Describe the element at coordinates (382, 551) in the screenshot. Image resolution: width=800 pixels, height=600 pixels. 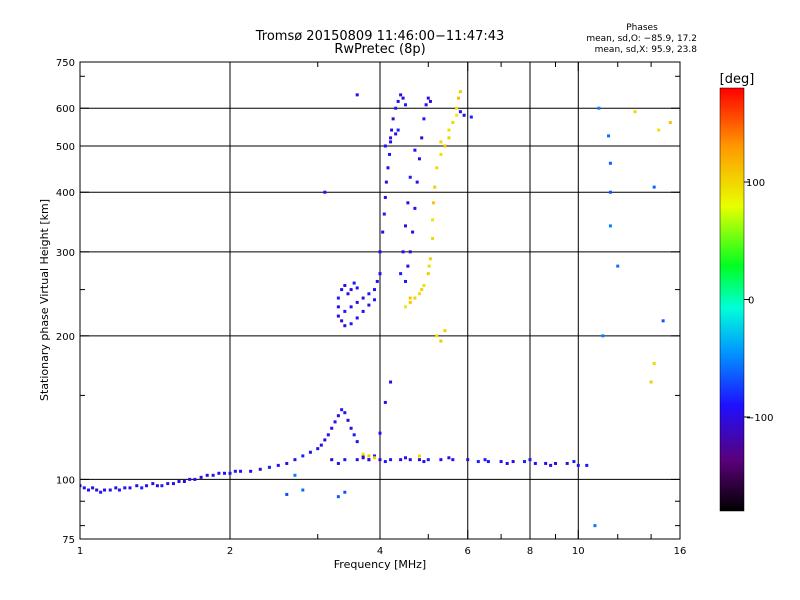
I see `x-tick-labels: 1 2 4 6 8 10 16` at that location.